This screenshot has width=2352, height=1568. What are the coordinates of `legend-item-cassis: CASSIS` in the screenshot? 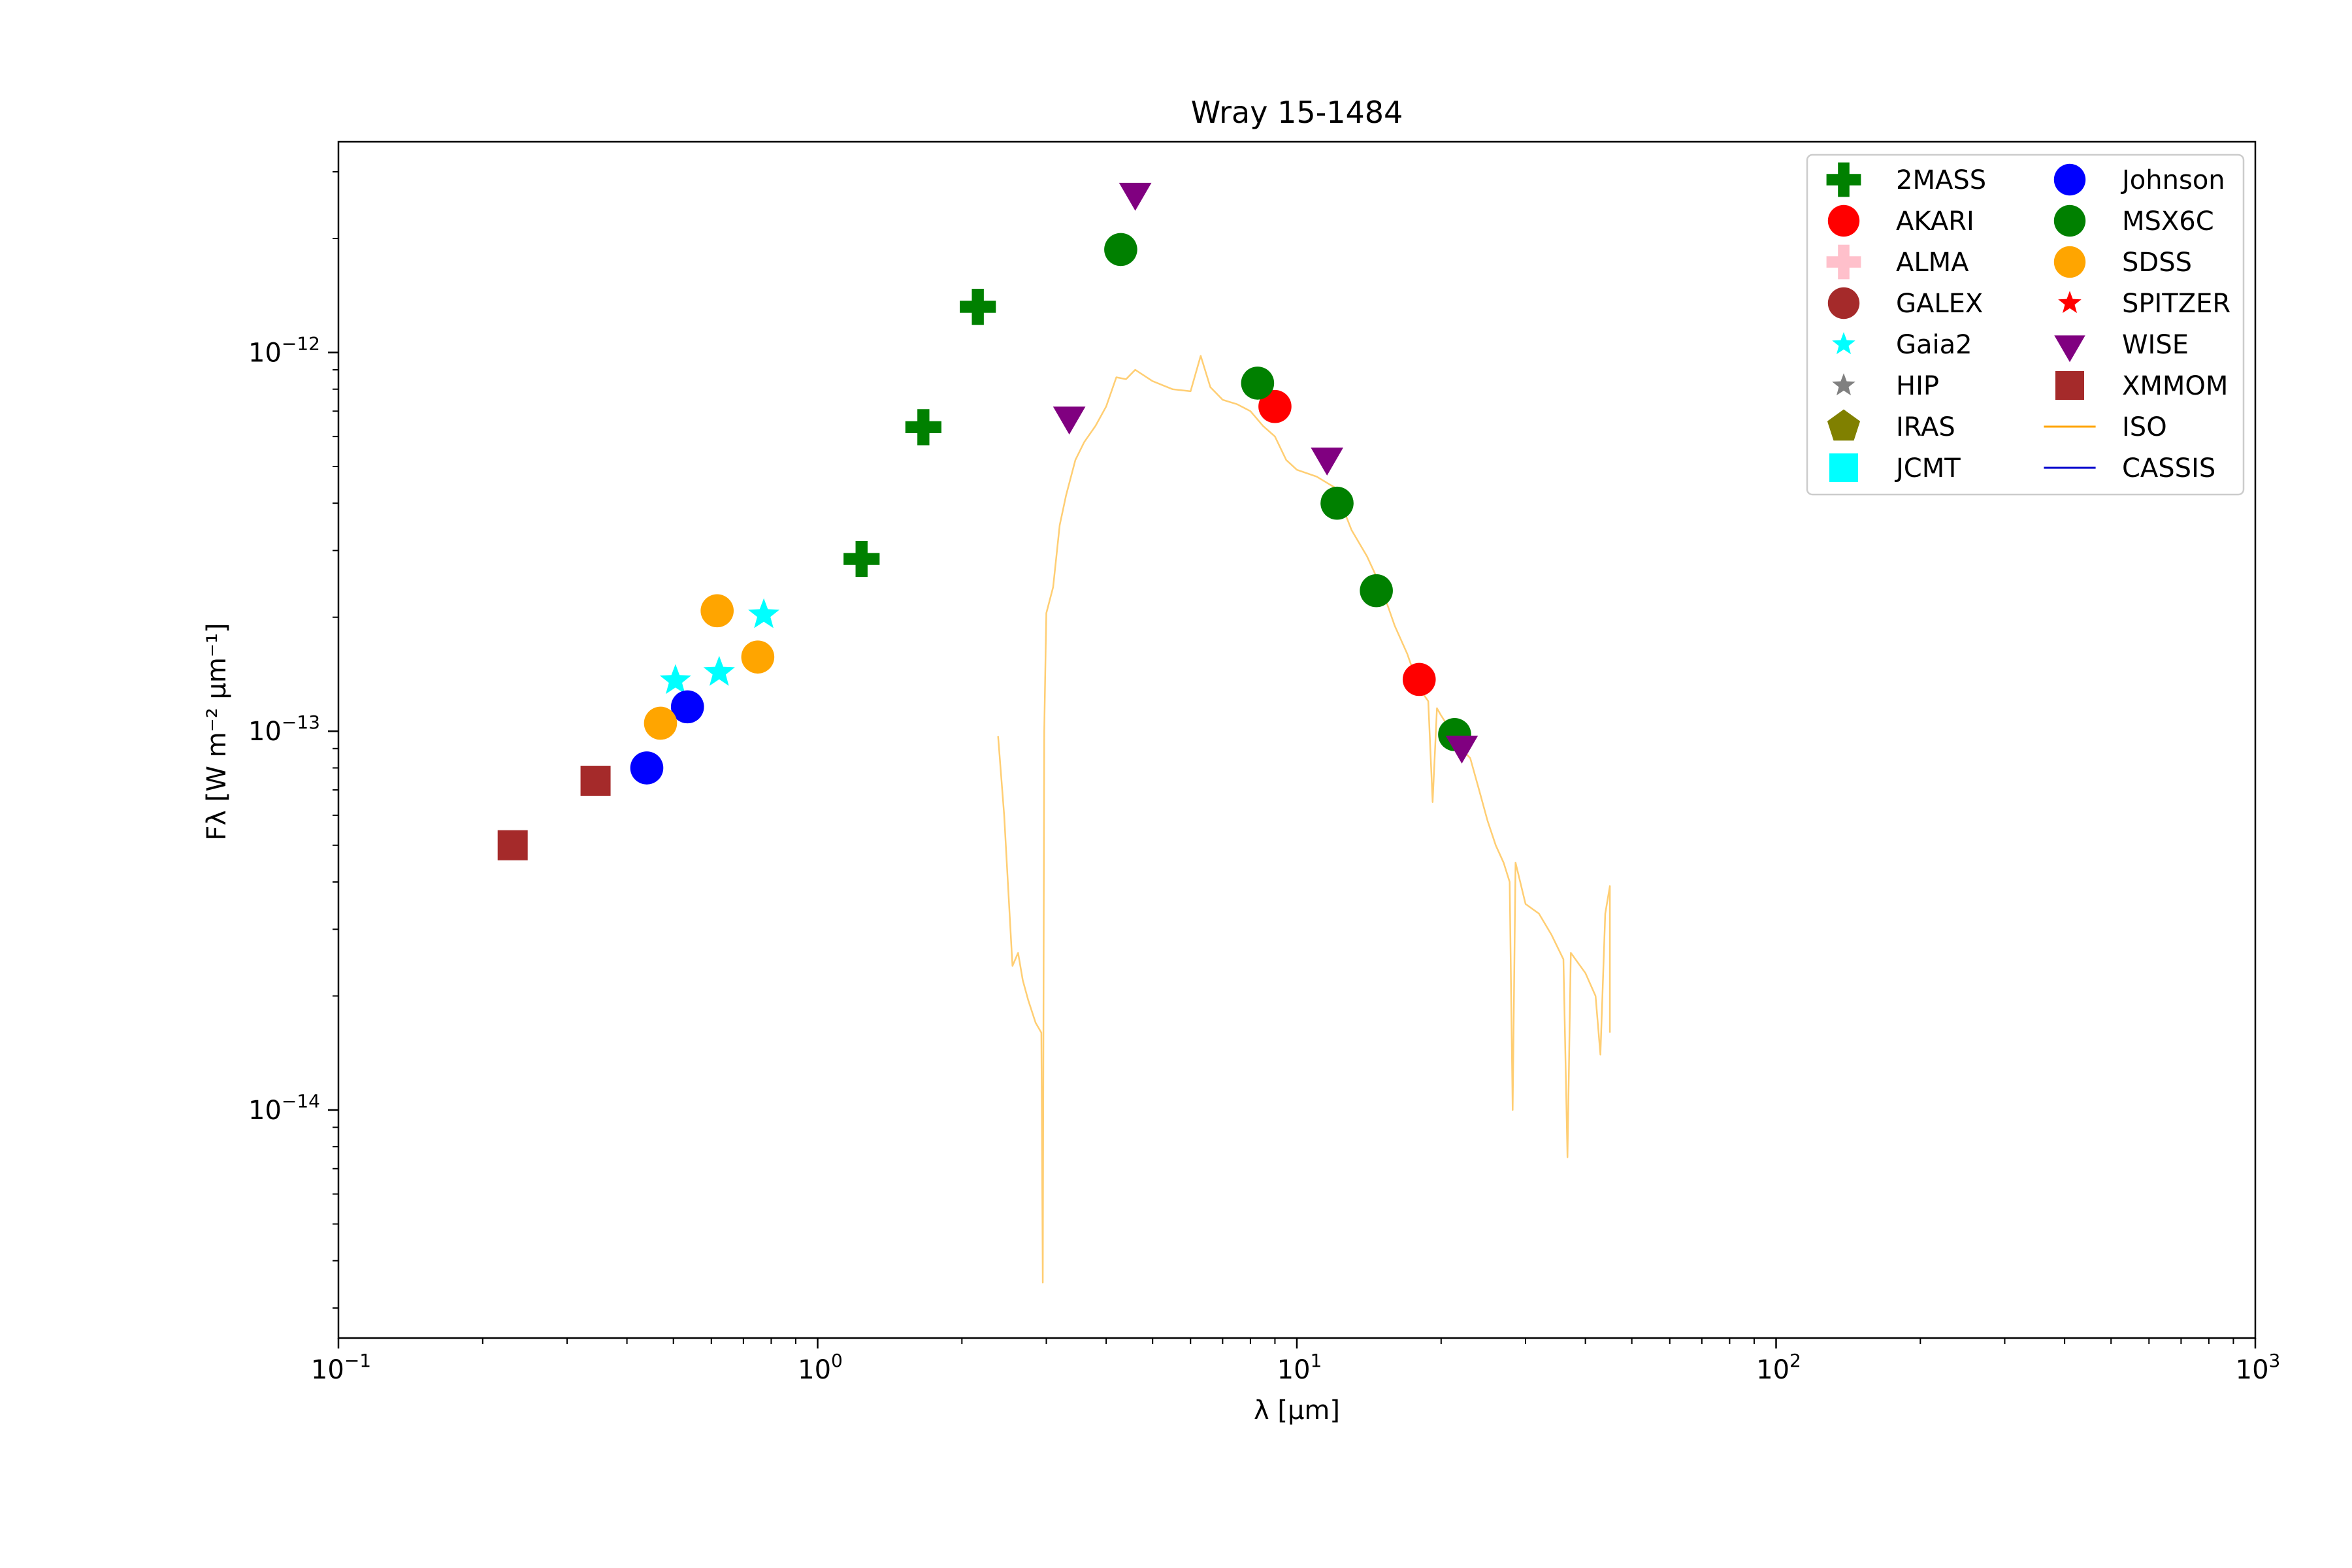 It's located at (2129, 468).